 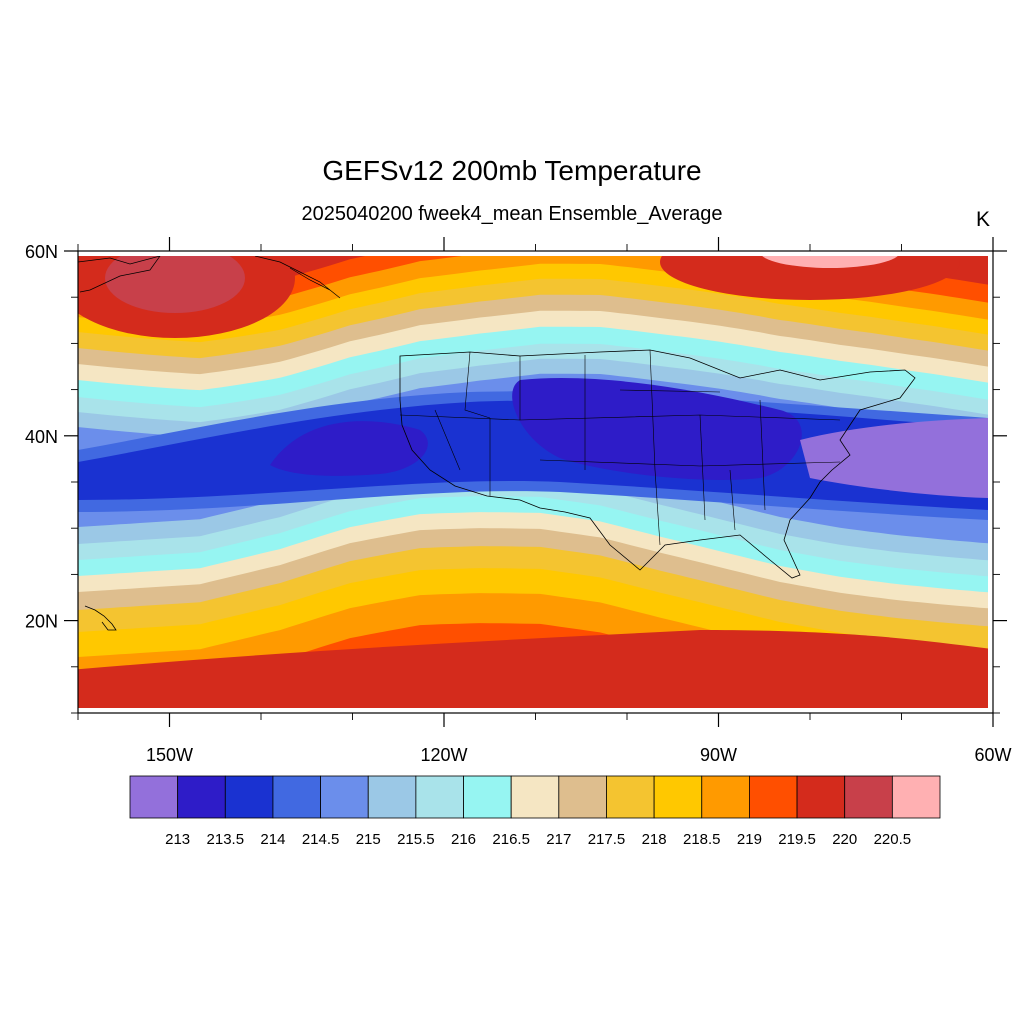 I want to click on colorbar-level-label: 216, so click(x=463, y=839).